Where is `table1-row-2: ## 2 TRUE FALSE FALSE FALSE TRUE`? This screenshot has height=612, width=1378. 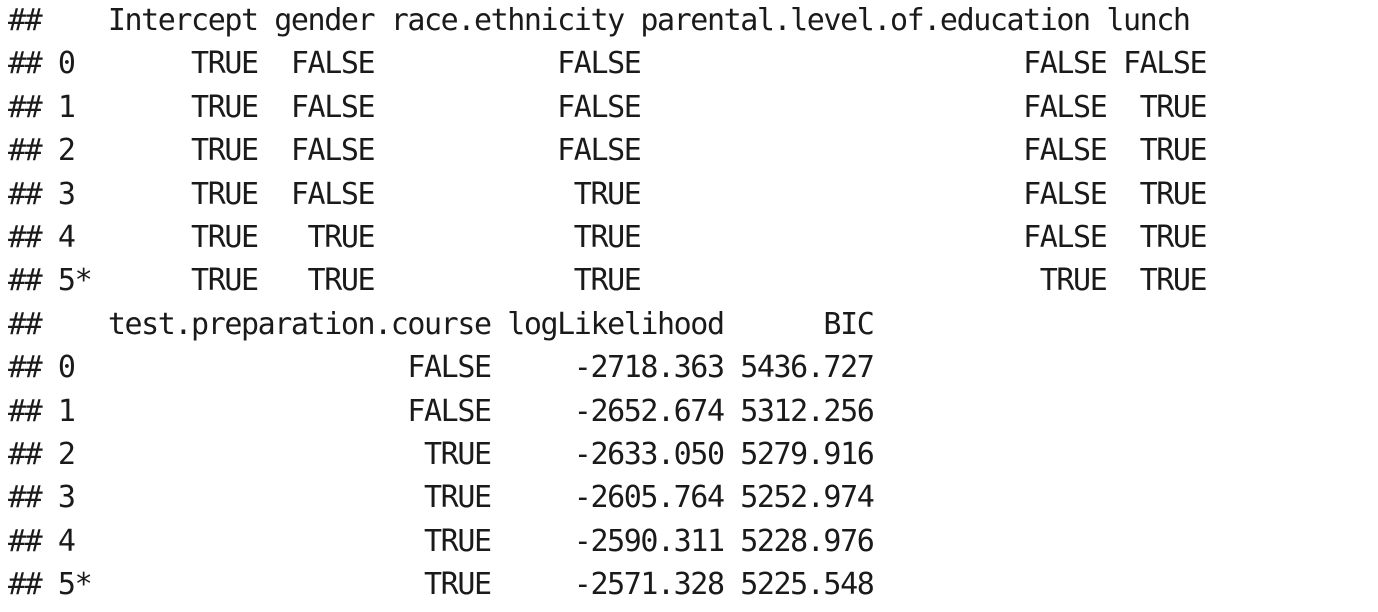 table1-row-2: ## 2 TRUE FALSE FALSE FALSE TRUE is located at coordinates (608, 151).